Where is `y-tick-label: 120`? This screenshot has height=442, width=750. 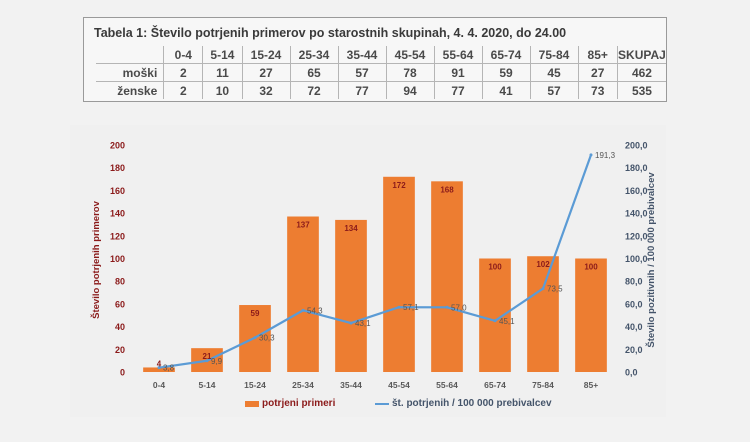 y-tick-label: 120 is located at coordinates (117, 236).